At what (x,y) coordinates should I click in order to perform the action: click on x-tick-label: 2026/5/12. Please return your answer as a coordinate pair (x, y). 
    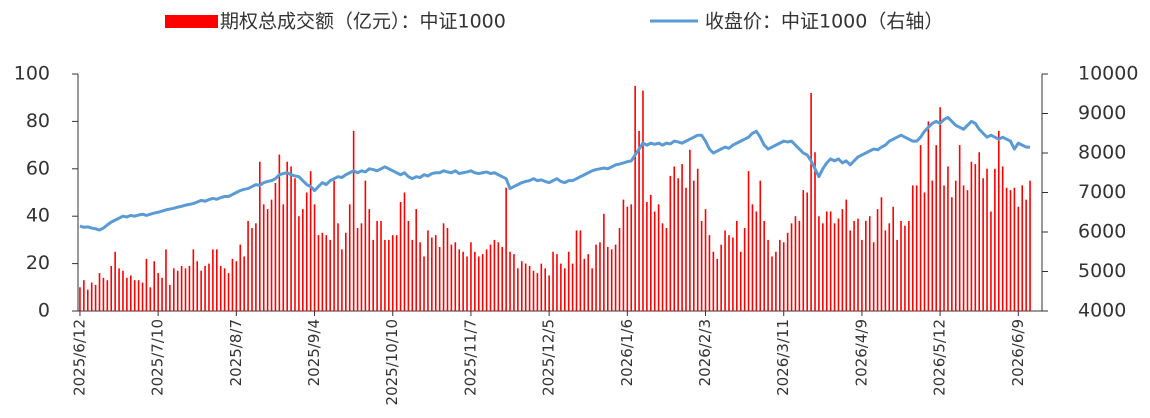
    Looking at the image, I should click on (940, 357).